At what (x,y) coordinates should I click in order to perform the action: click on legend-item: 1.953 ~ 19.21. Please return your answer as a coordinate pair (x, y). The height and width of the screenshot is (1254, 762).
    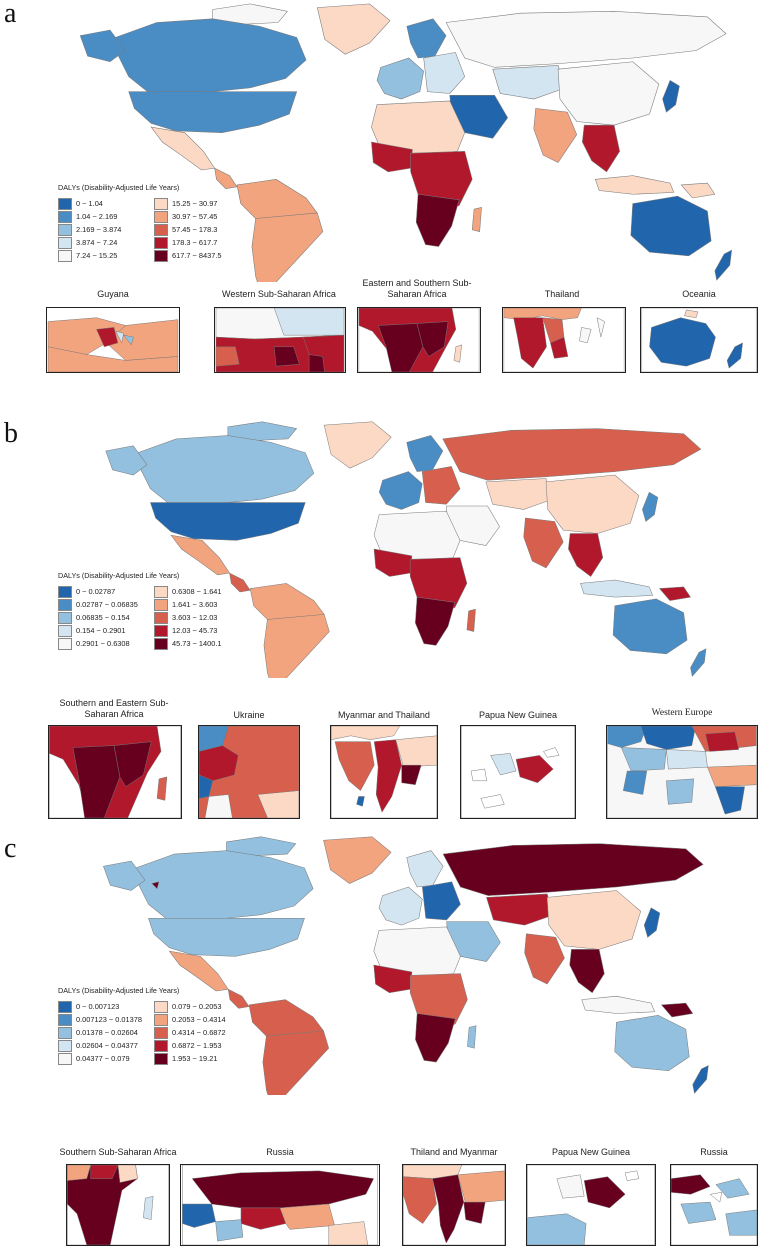
    Looking at the image, I should click on (200, 1059).